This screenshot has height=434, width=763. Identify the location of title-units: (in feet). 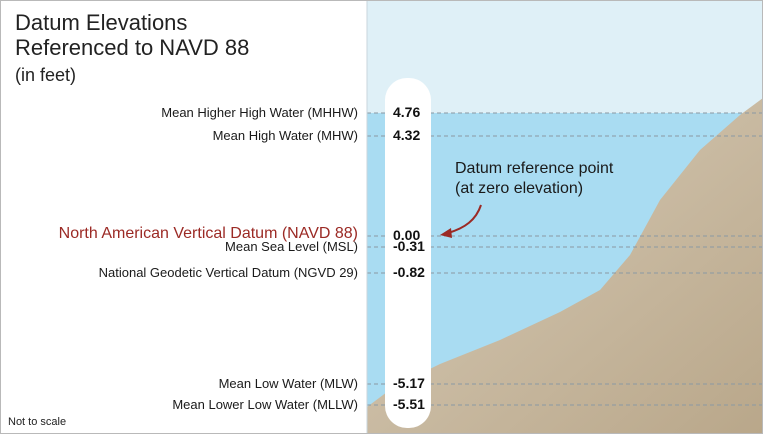
(46, 75).